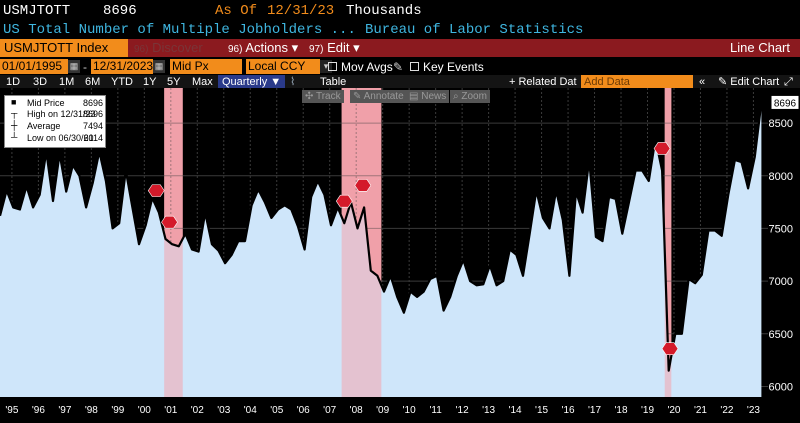  What do you see at coordinates (637, 82) in the screenshot?
I see `add-data-input: Add Data` at bounding box center [637, 82].